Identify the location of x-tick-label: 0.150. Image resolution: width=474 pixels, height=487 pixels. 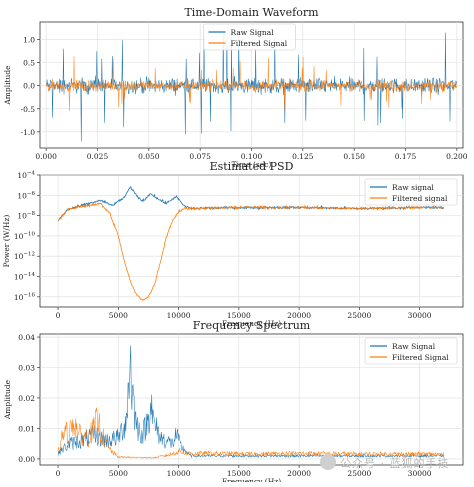
(354, 156).